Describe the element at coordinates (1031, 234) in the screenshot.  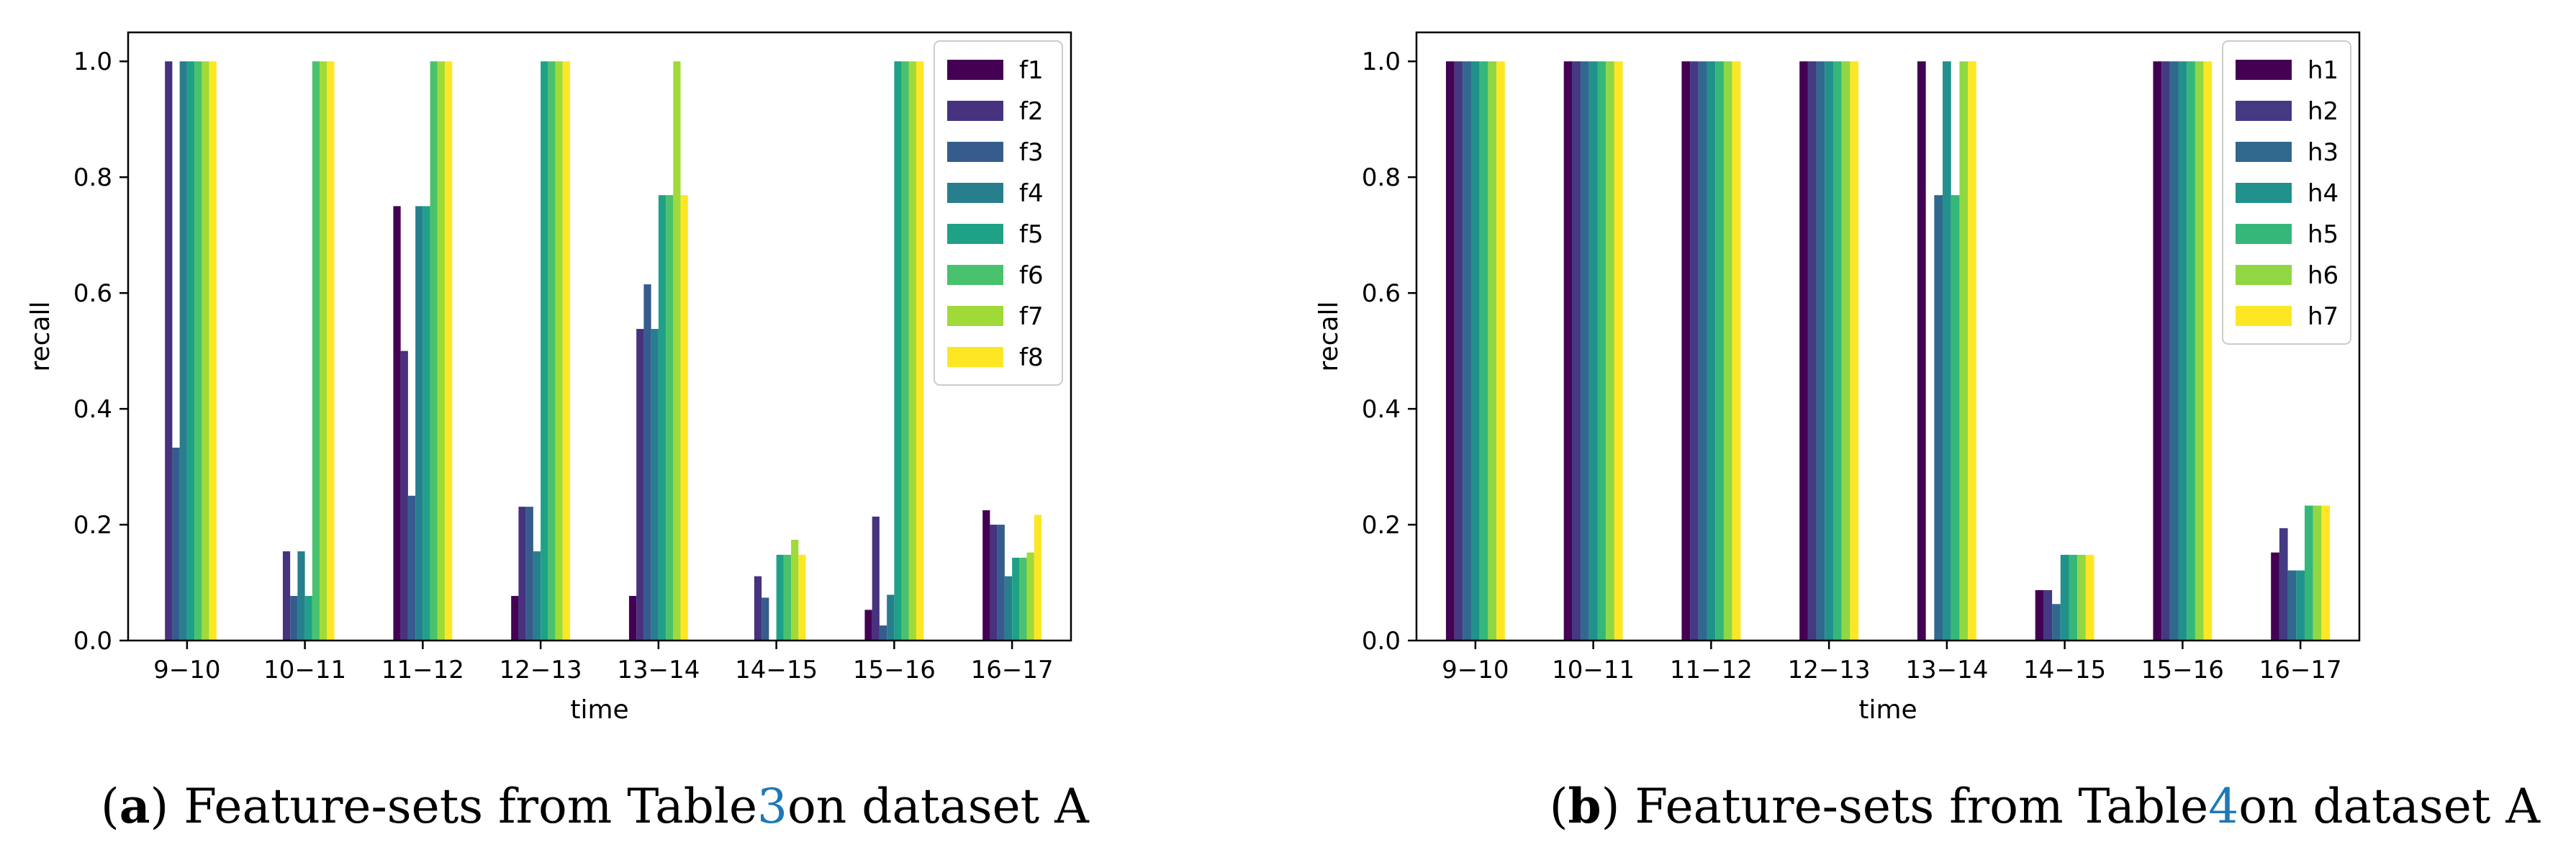
I see `legend-label-f5: f5` at that location.